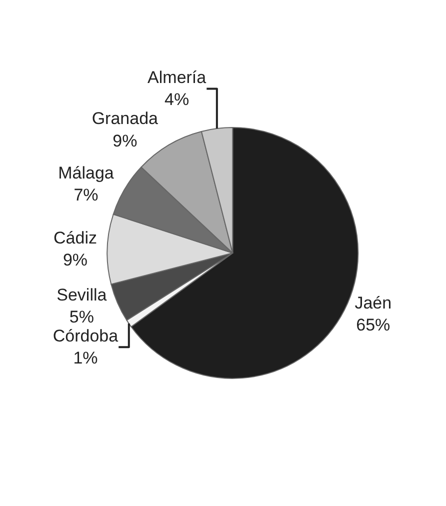 This screenshot has height=506, width=446. Describe the element at coordinates (82, 295) in the screenshot. I see `slice-label: Sevilla` at that location.